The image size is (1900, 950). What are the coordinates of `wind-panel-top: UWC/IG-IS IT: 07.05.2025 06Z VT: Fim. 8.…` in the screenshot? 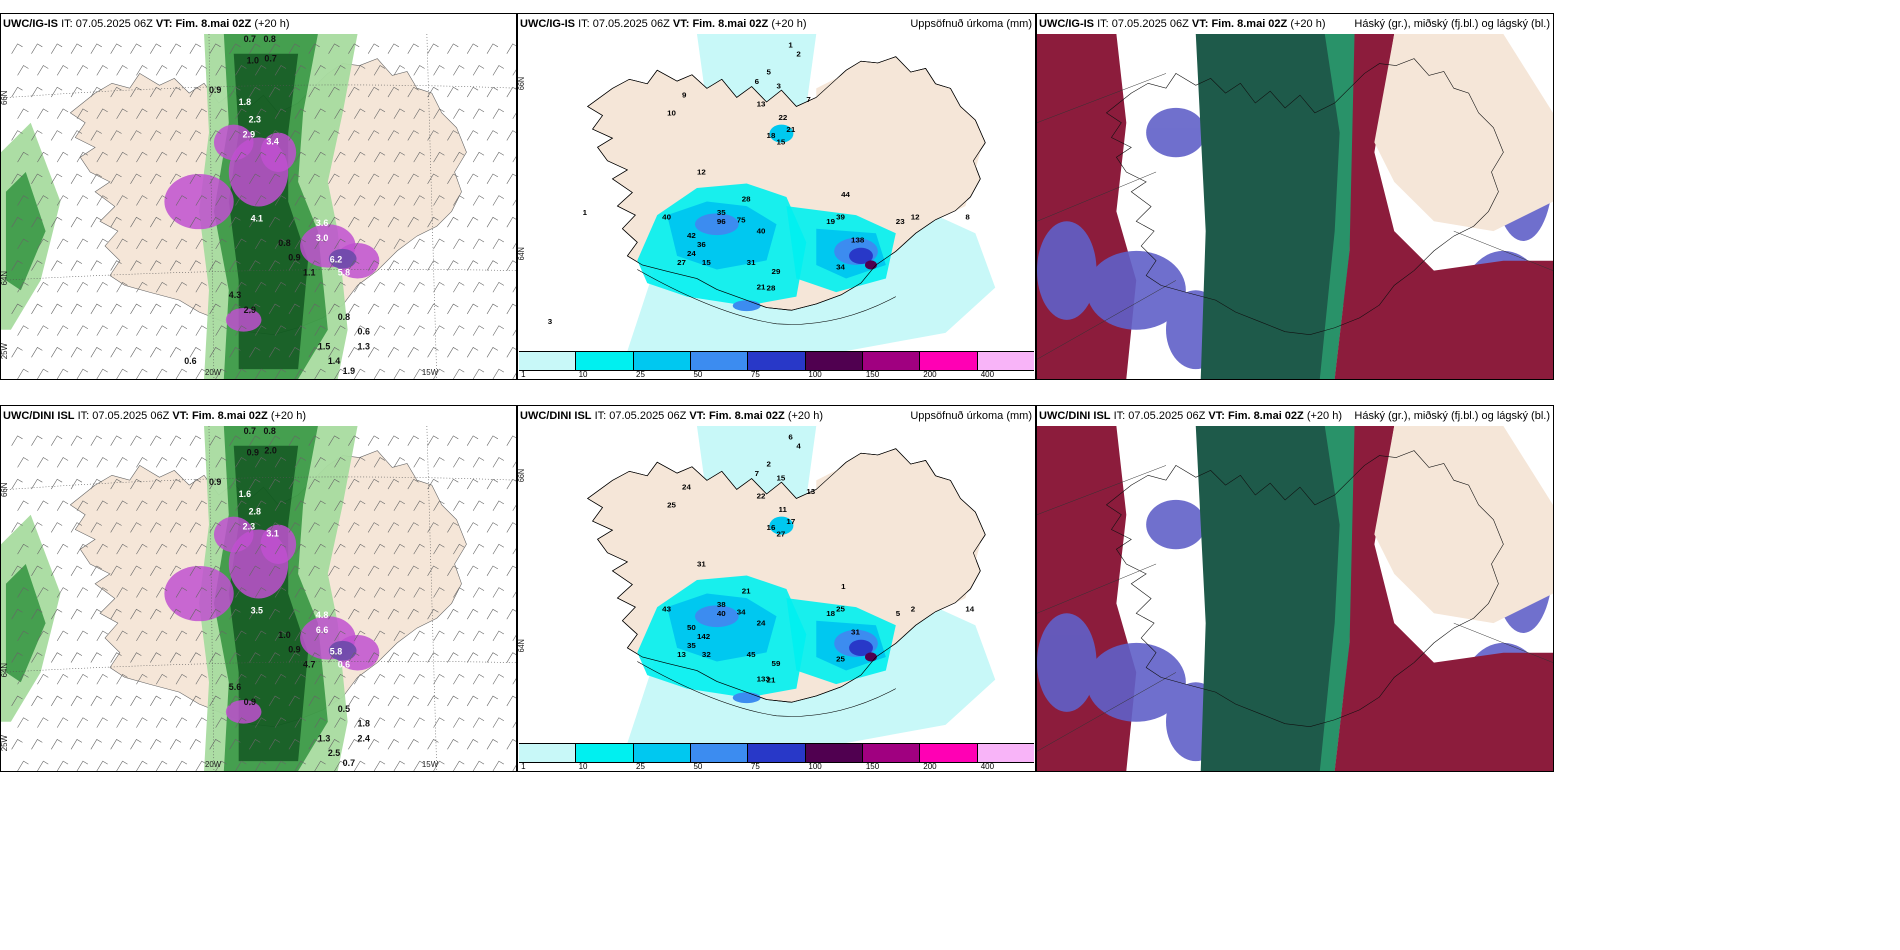 It's located at (258, 196).